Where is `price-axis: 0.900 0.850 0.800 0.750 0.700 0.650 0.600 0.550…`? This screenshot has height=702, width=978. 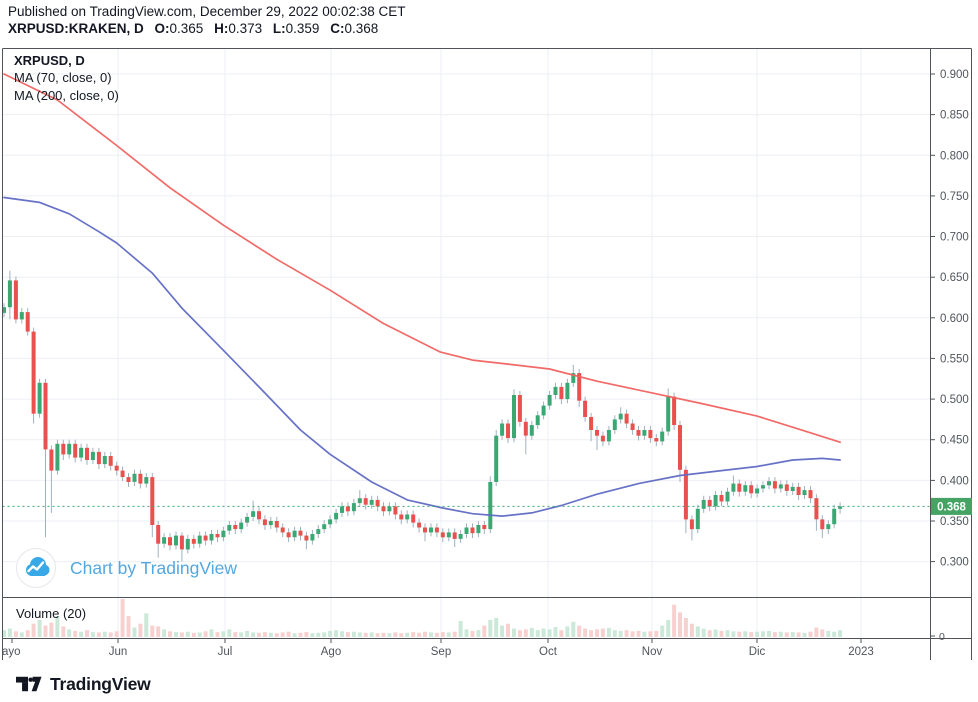
price-axis: 0.900 0.850 0.800 0.750 0.700 0.650 0.600 0.550… is located at coordinates (949, 319).